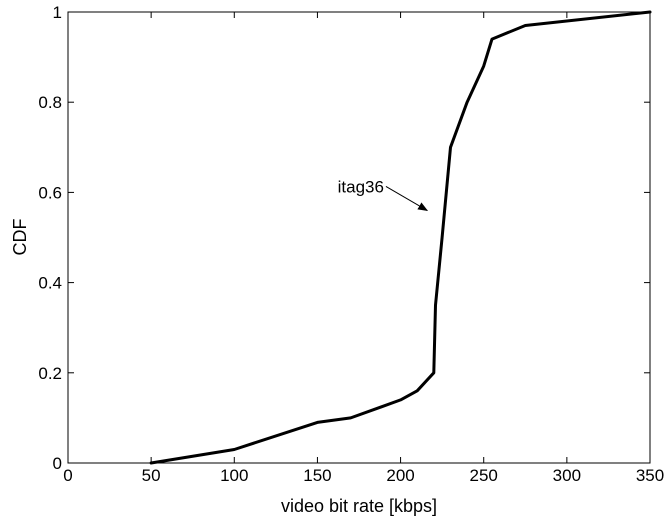 Image resolution: width=665 pixels, height=517 pixels. Describe the element at coordinates (361, 186) in the screenshot. I see `annotation-label: itag36` at that location.